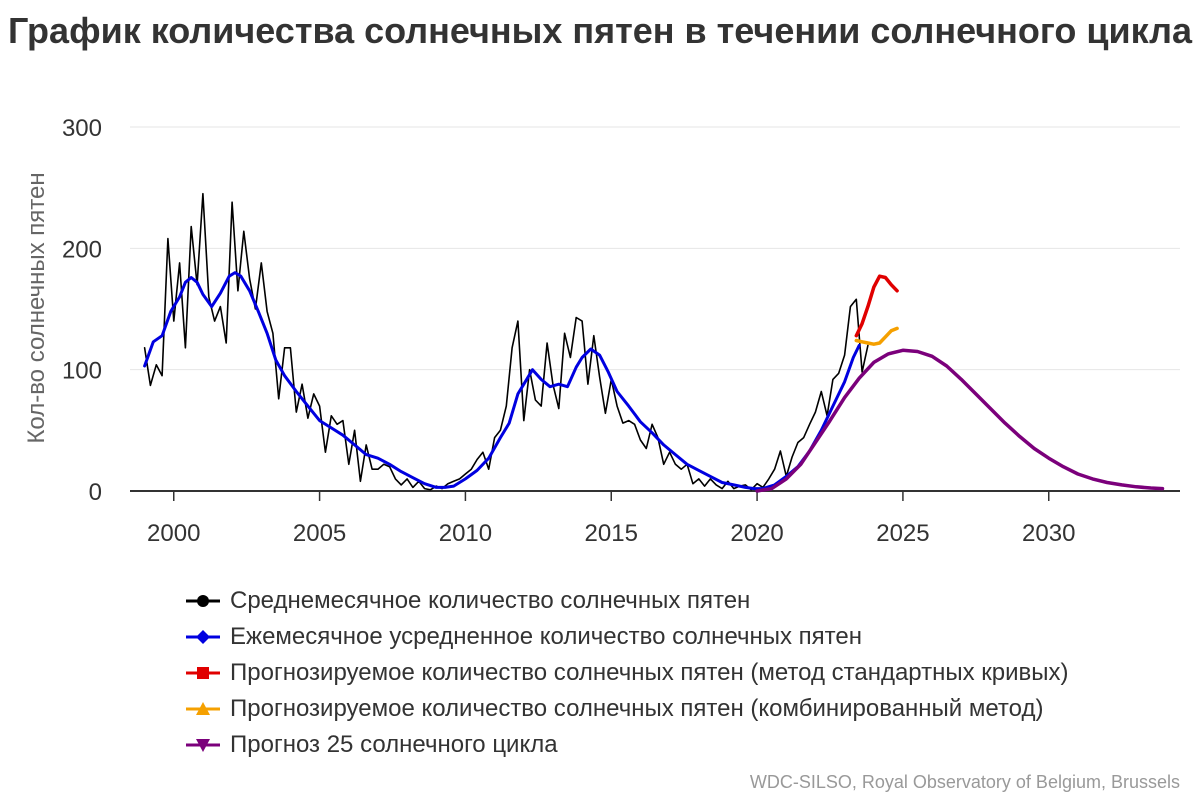 The height and width of the screenshot is (800, 1200). I want to click on y-axis-title: Кол-во солнечных пятен, so click(36, 307).